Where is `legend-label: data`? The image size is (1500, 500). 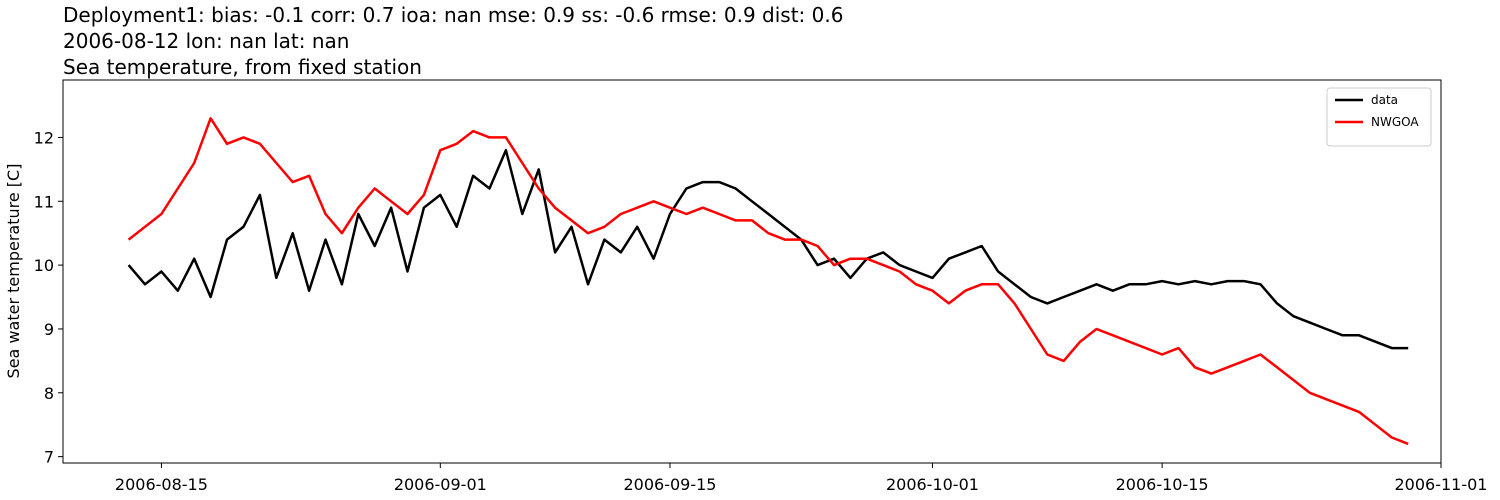 legend-label: data is located at coordinates (1384, 100).